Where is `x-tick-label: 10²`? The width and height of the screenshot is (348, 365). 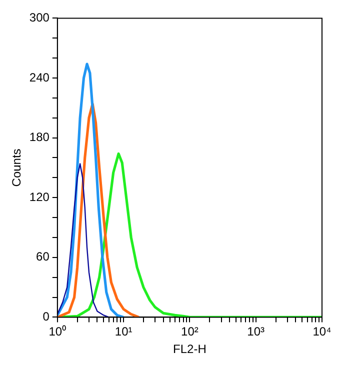
x-tick-label: 10² is located at coordinates (189, 331).